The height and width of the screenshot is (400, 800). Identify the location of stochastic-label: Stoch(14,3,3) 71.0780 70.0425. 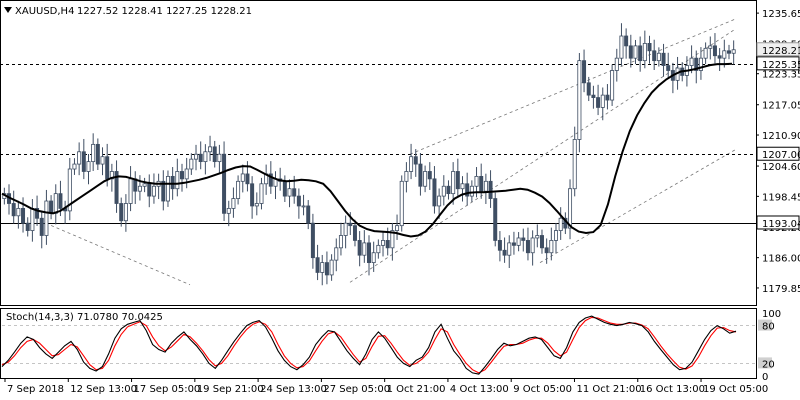
(84, 317).